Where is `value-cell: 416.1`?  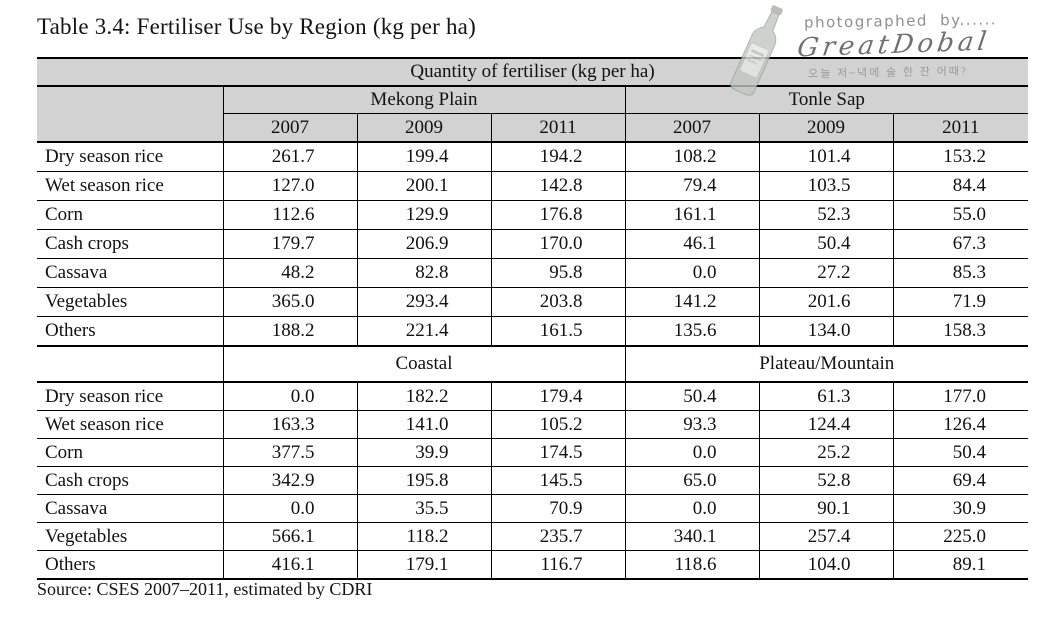 value-cell: 416.1 is located at coordinates (289, 565).